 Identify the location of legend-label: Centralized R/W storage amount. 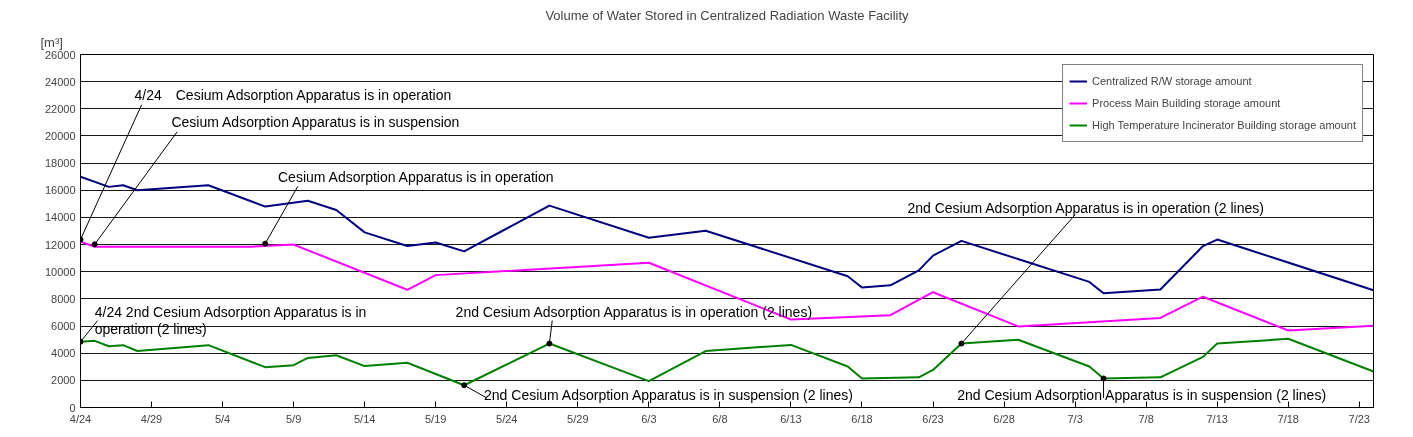
(1172, 81).